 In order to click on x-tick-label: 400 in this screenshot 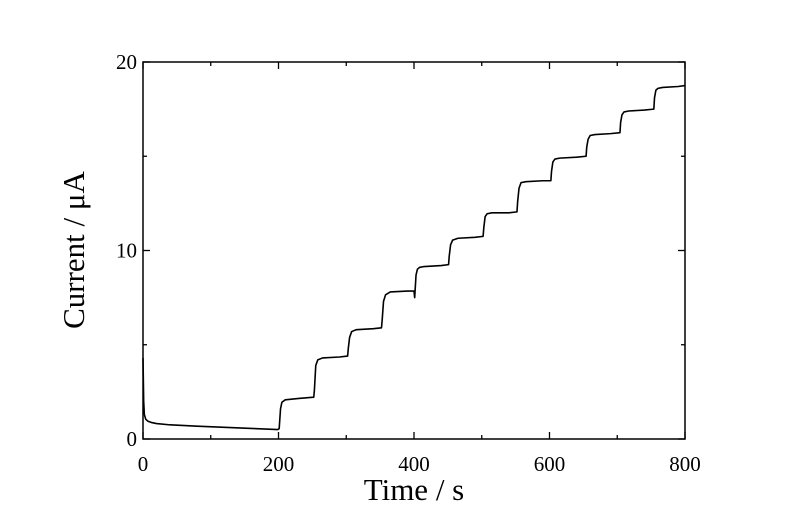, I will do `click(414, 464)`.